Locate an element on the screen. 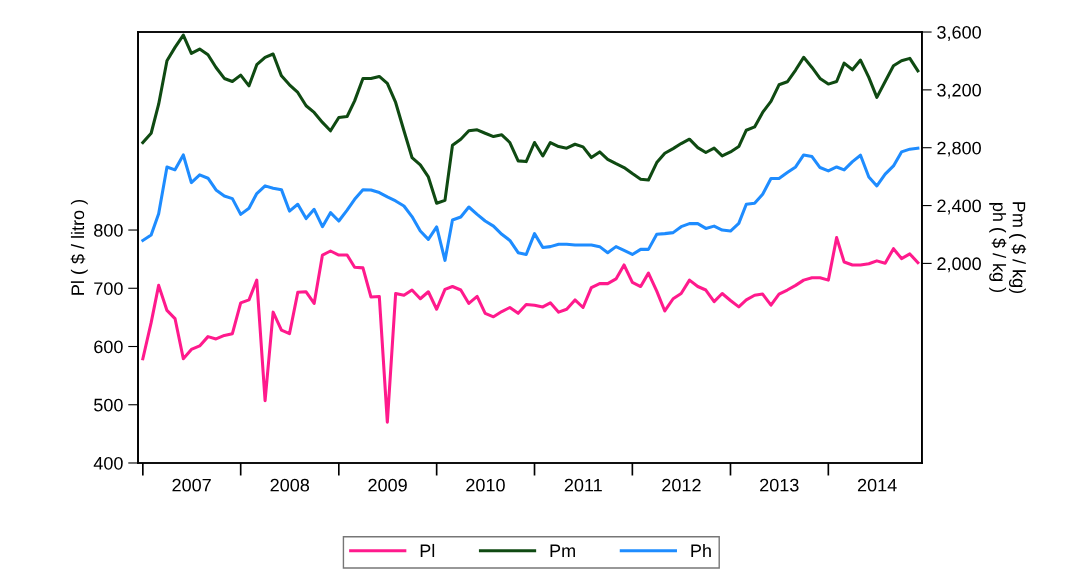 This screenshot has width=1091, height=577. legend-label: Pl is located at coordinates (427, 550).